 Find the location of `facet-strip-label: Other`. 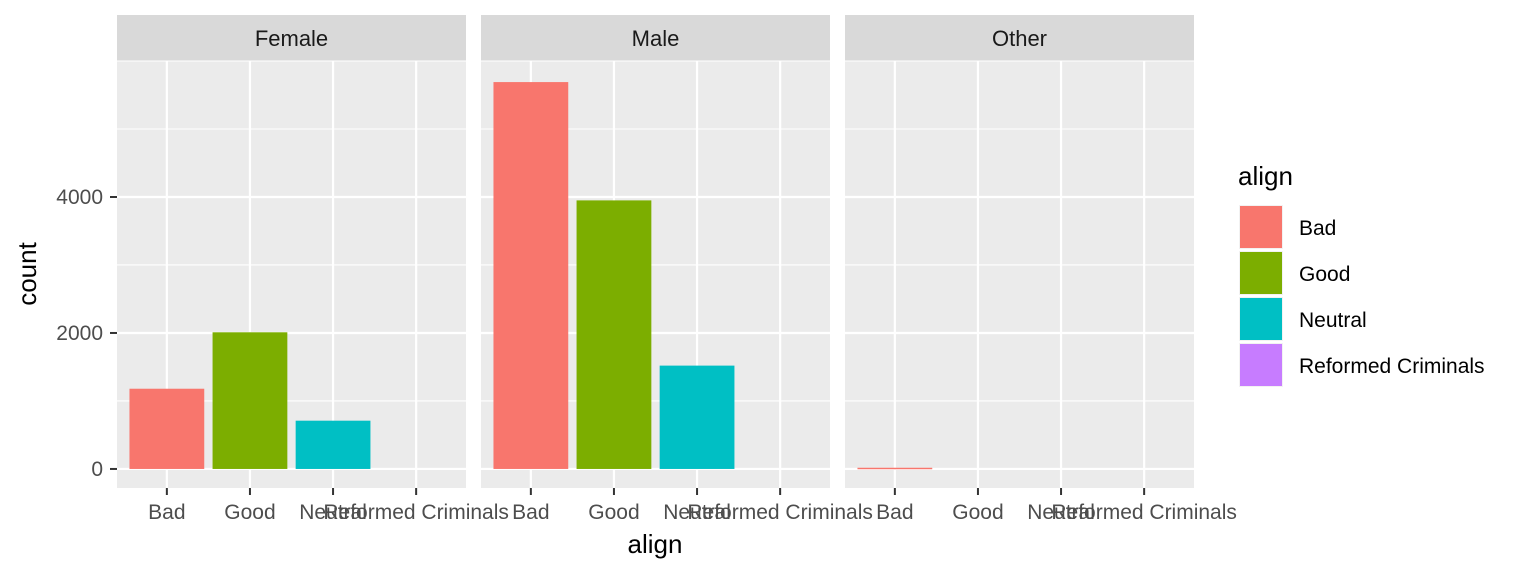

facet-strip-label: Other is located at coordinates (1019, 38).